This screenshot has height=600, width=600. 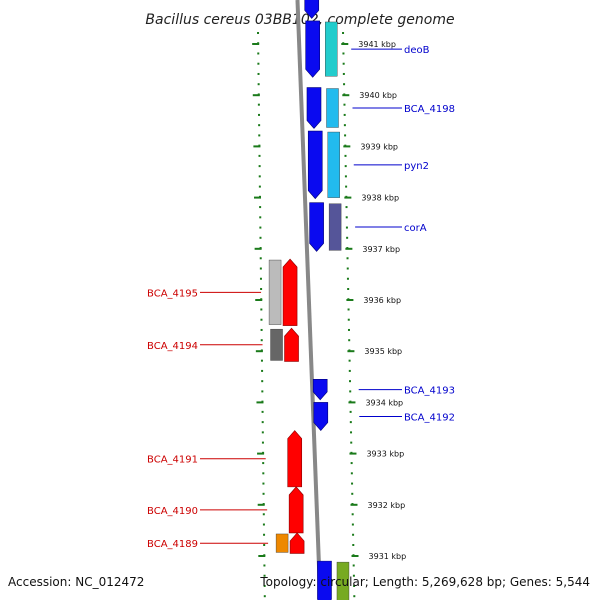 I want to click on gene-label: BCA_4192, so click(x=429, y=417).